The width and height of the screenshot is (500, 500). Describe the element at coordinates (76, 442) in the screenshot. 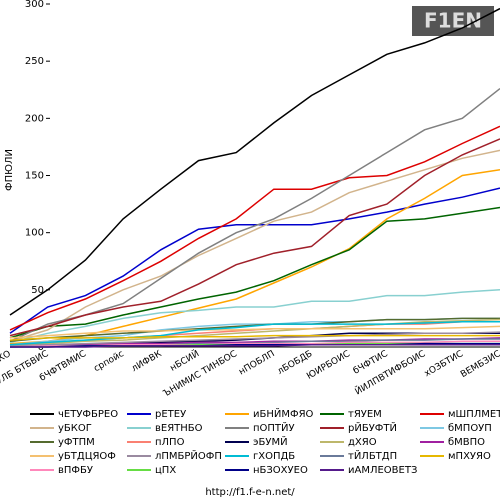

I see `legend-label: уФТПМ` at that location.